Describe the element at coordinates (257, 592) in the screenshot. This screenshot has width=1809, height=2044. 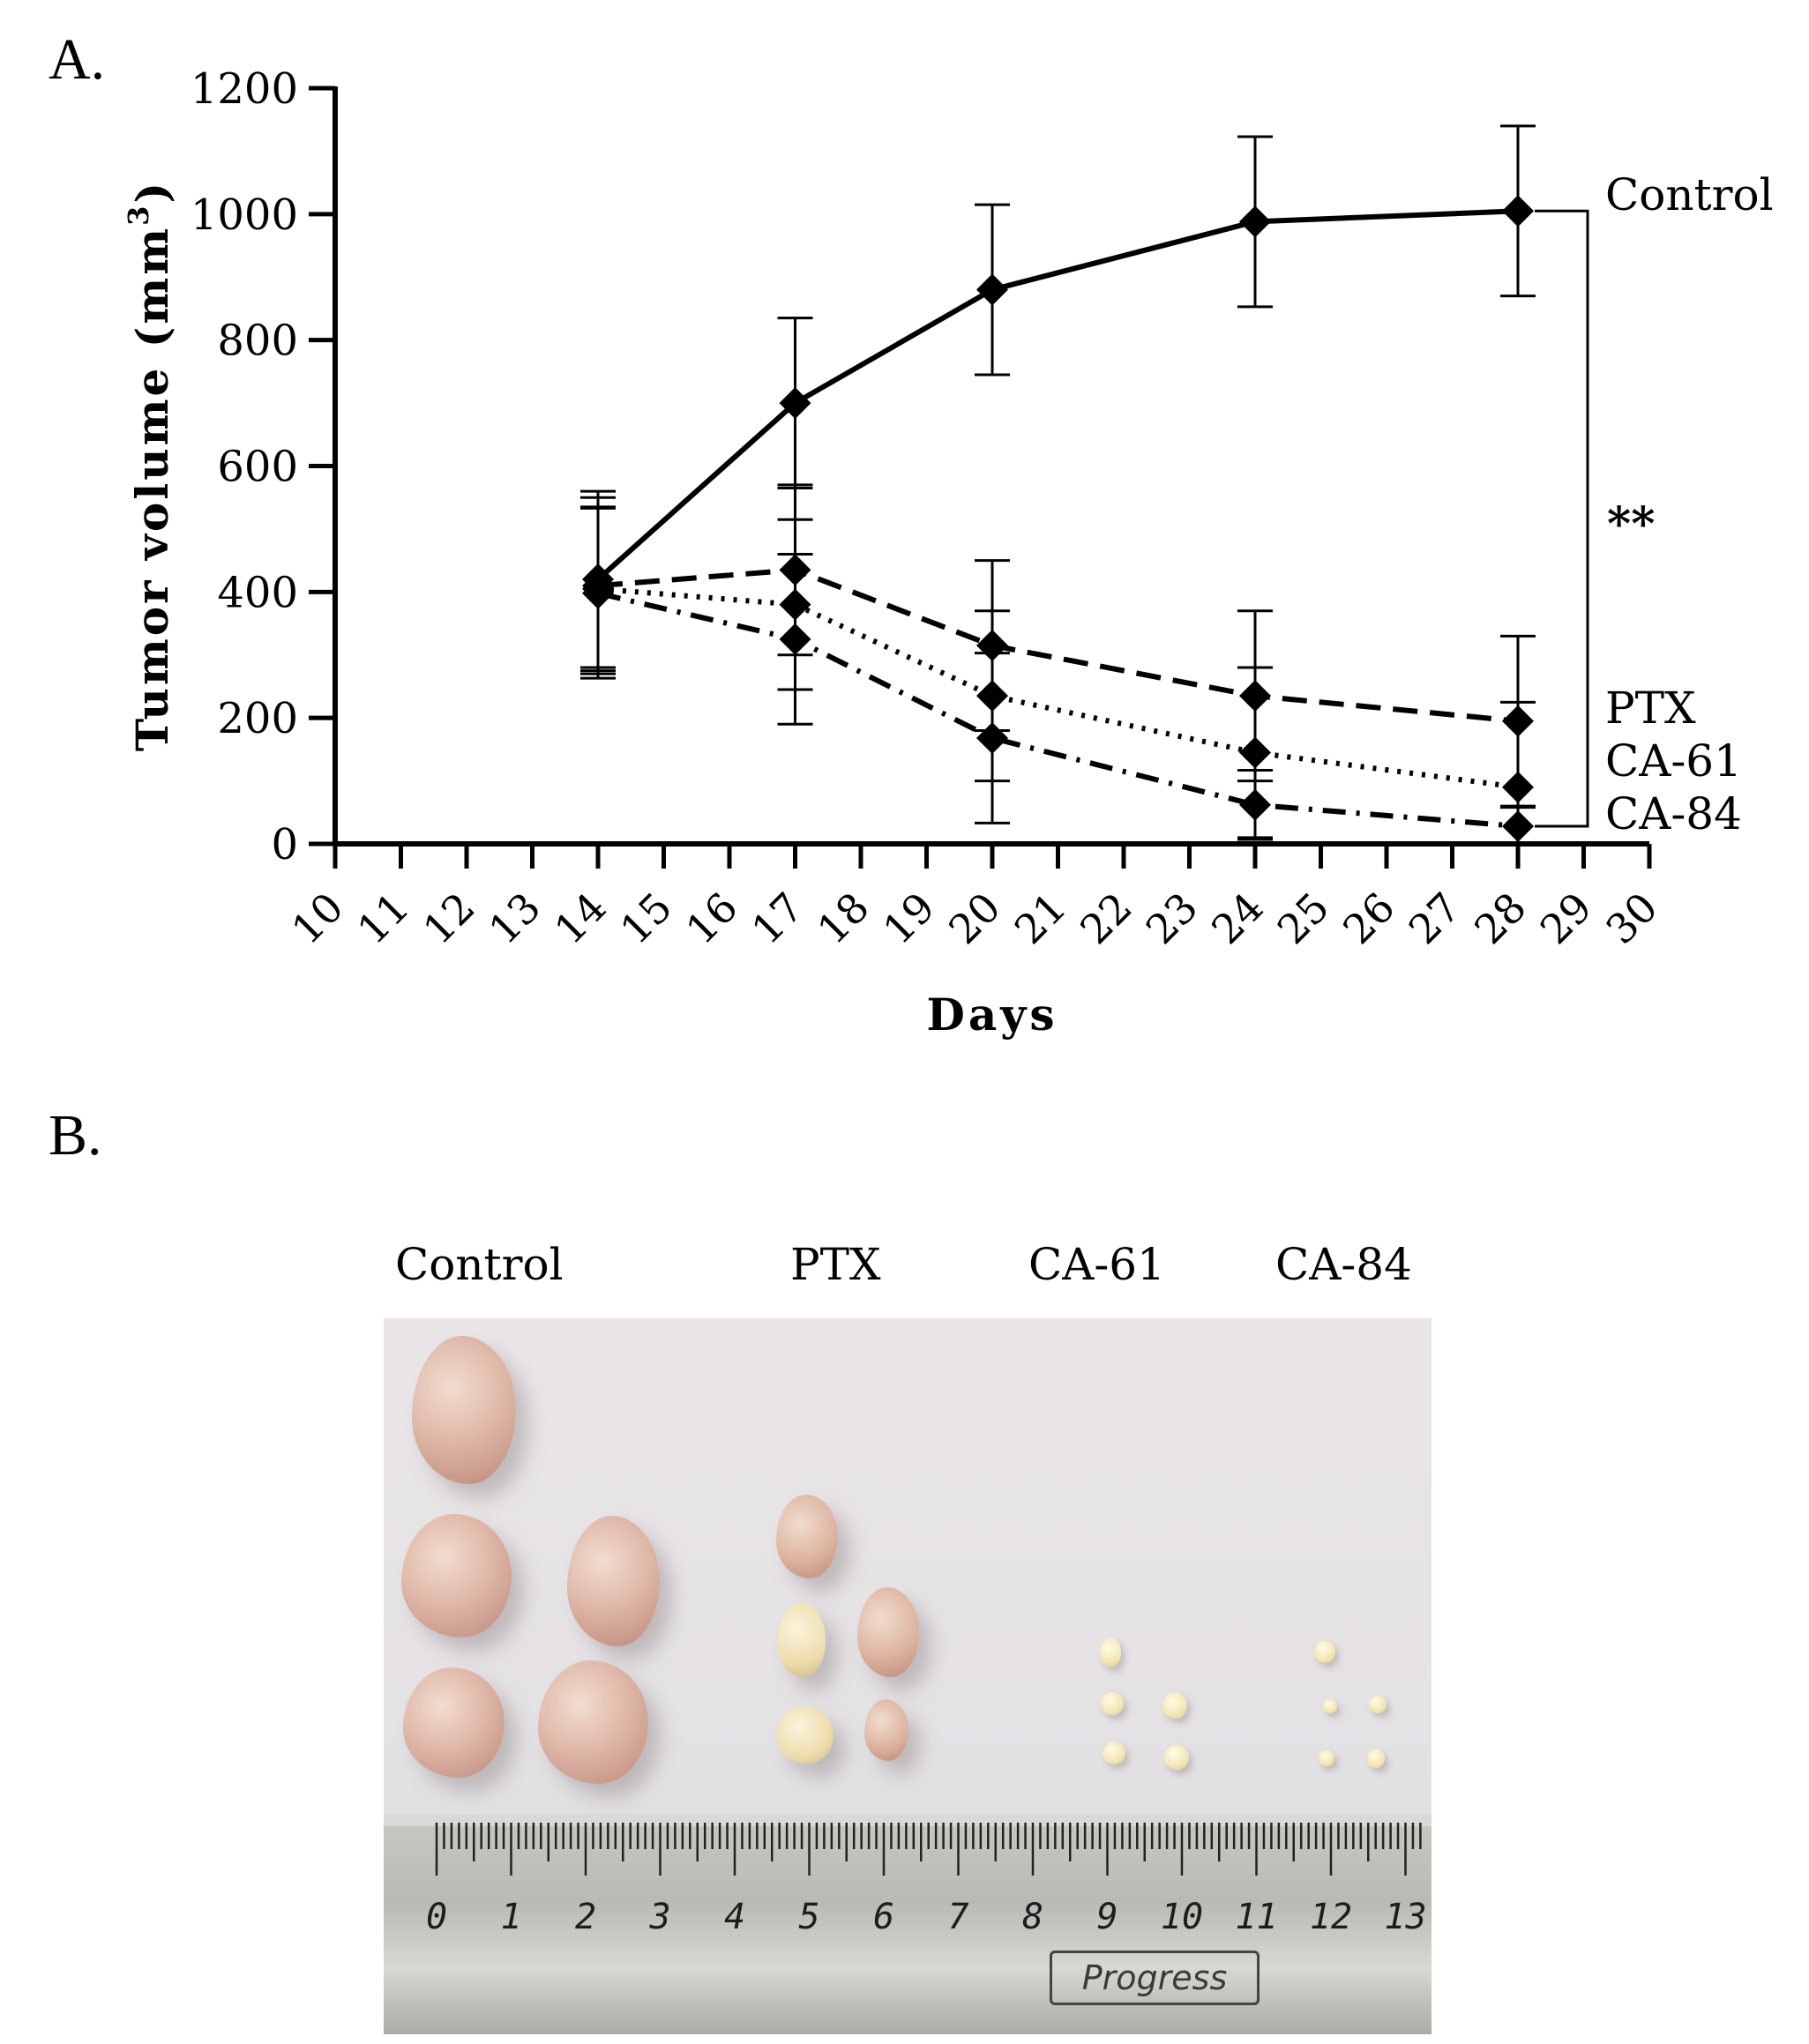
I see `y-tick-label: 400` at that location.